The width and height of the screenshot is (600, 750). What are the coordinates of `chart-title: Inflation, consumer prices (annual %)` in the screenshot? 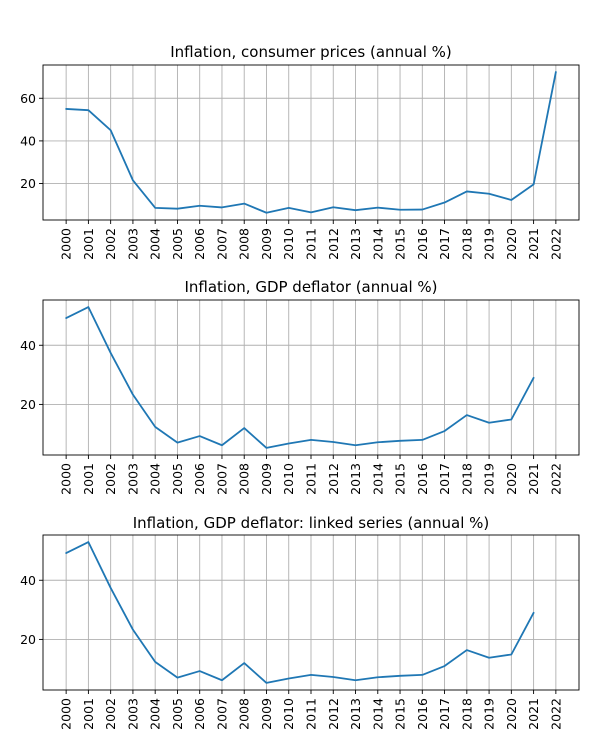 It's located at (311, 52).